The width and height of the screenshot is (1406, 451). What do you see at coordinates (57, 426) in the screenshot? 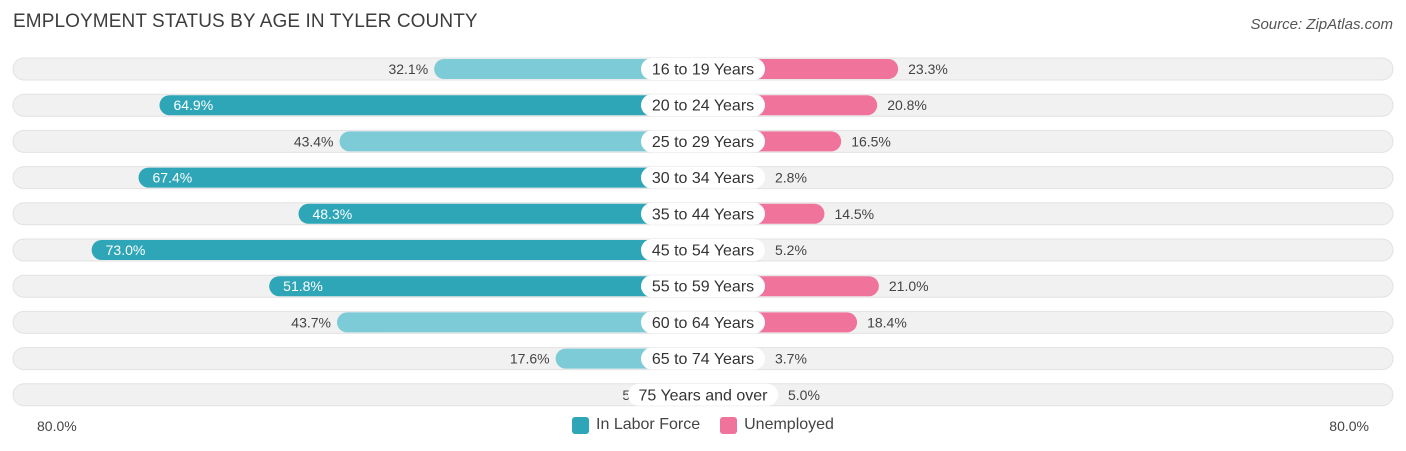
I see `left-axis-label: 80.0%` at bounding box center [57, 426].